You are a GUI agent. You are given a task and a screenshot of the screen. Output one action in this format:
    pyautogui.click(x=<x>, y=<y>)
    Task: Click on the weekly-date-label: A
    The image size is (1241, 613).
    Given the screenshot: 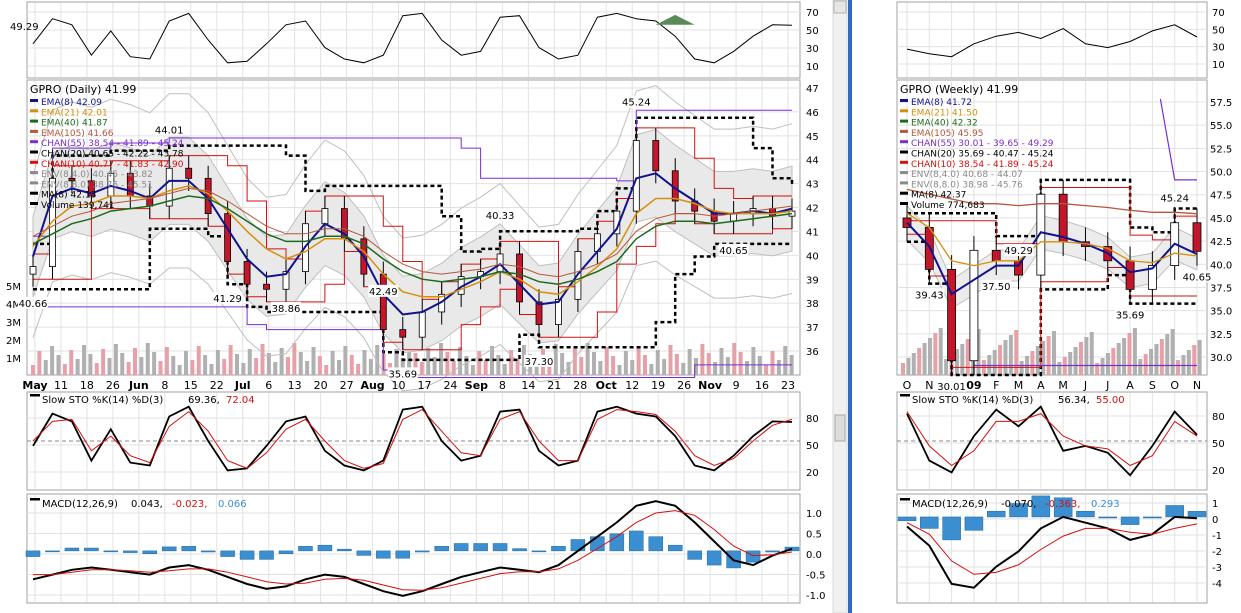 What is the action you would take?
    pyautogui.click(x=1130, y=385)
    